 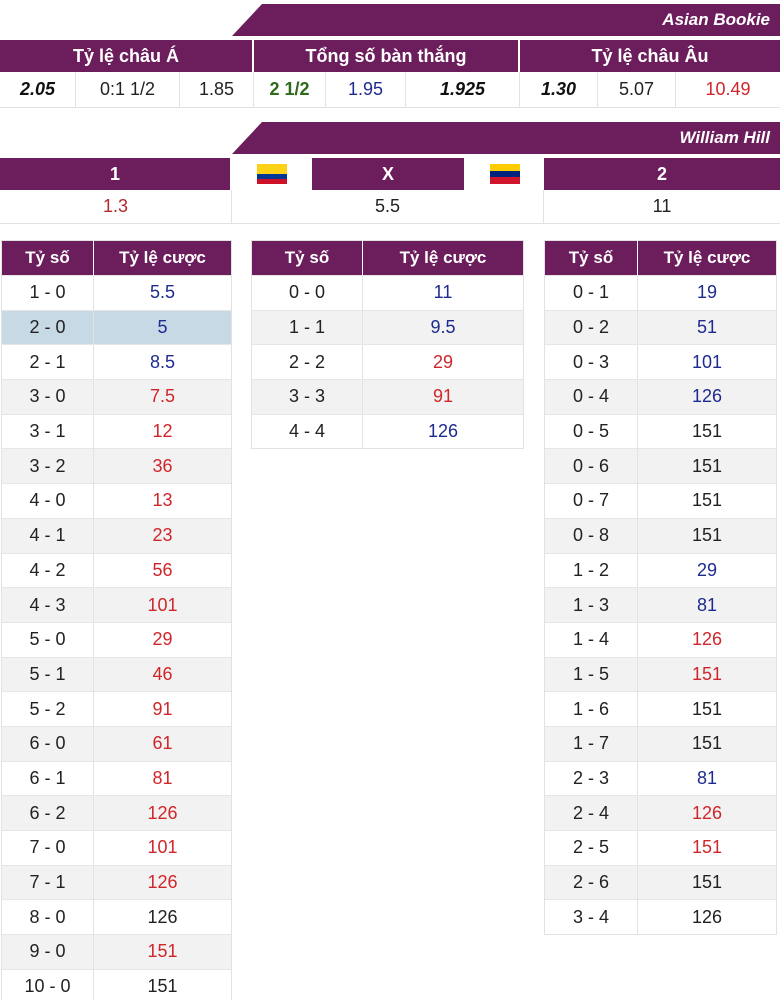 What do you see at coordinates (660, 258) in the screenshot?
I see `away-table-header: Tỷ số Tỷ lệ cược` at bounding box center [660, 258].